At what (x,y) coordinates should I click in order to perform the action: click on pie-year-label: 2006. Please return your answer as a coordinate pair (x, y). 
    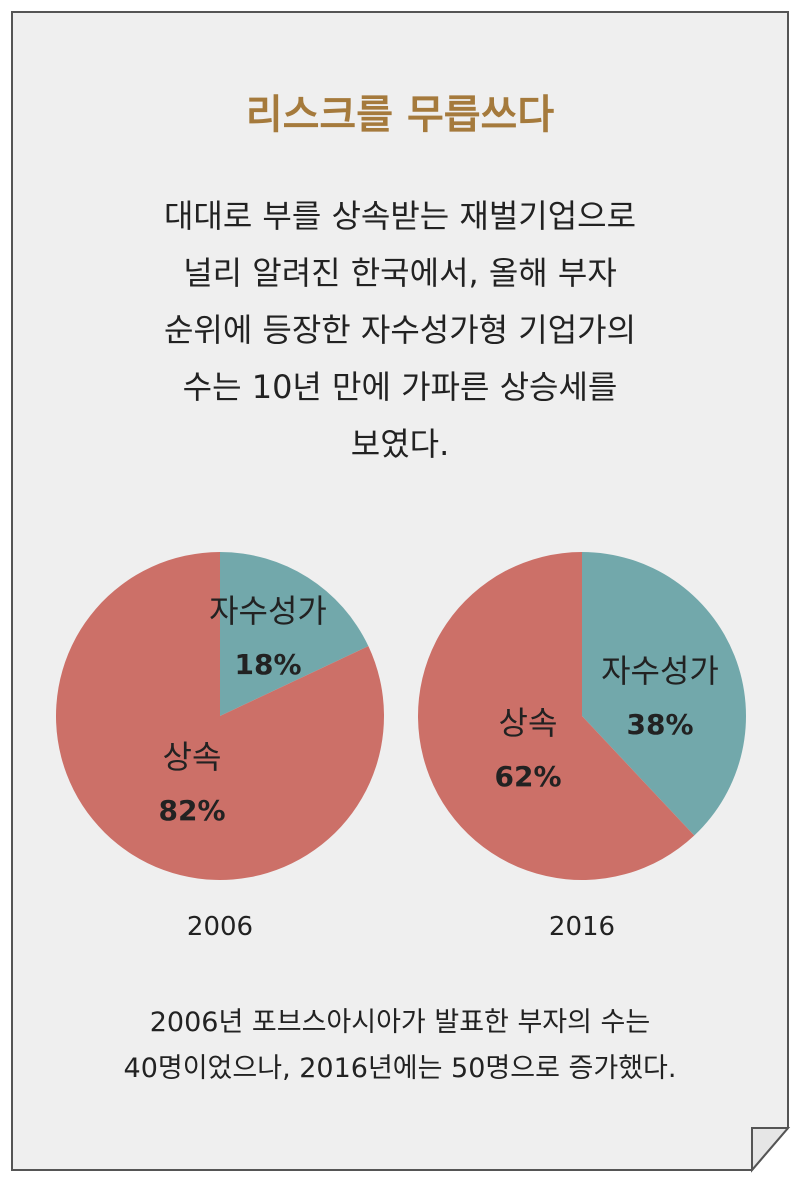
    Looking at the image, I should click on (220, 927).